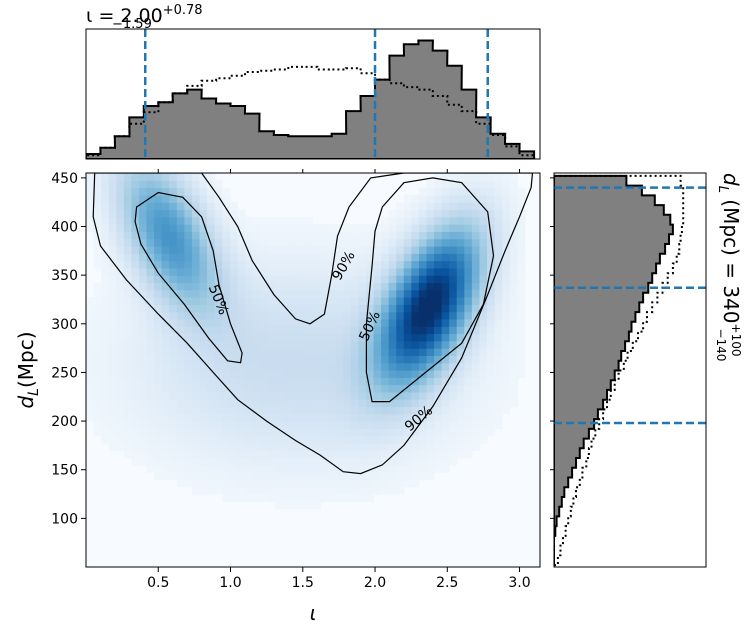  I want to click on x-tick-label: 1.0, so click(230, 583).